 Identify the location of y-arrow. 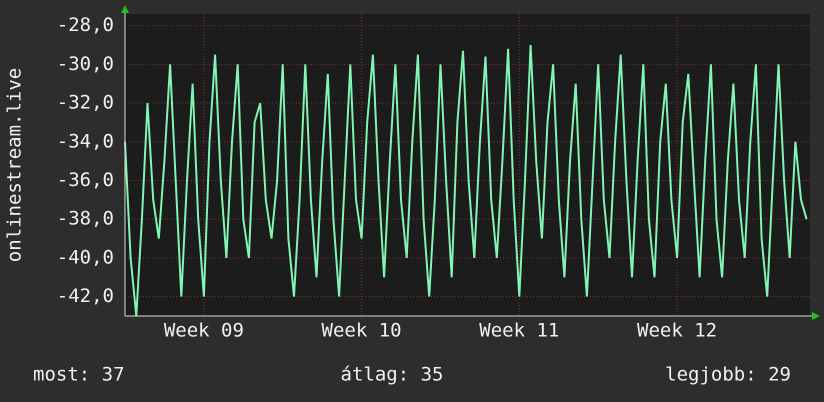
(125, 9).